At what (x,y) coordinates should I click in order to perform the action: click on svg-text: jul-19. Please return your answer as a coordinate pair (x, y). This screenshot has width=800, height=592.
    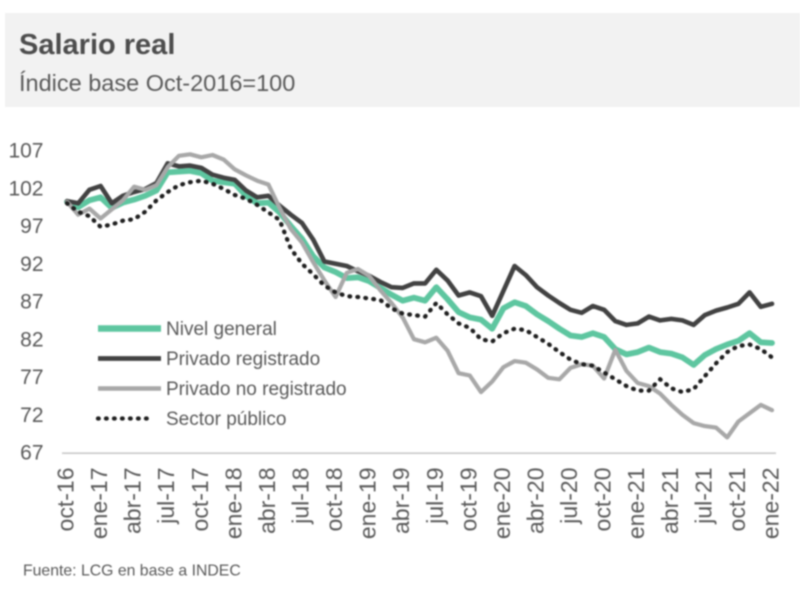
    Looking at the image, I should click on (435, 496).